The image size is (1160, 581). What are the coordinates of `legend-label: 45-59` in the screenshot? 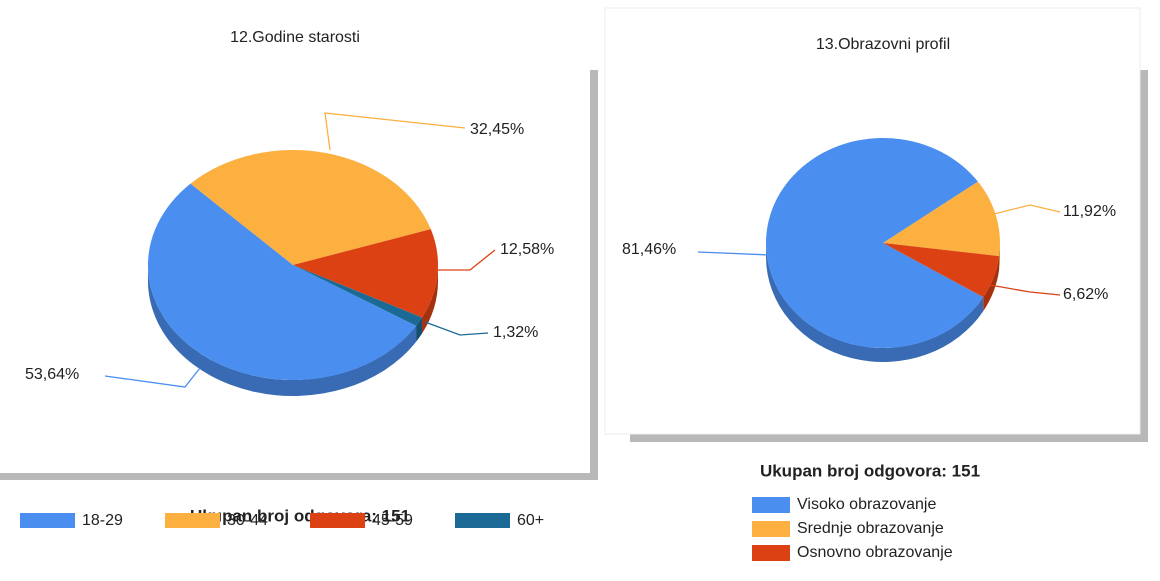 It's located at (392, 520).